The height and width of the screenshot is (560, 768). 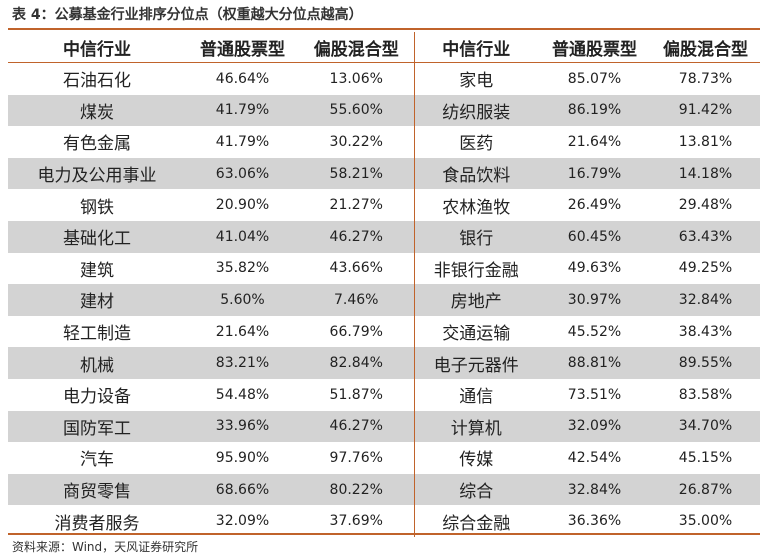 I want to click on industry-cell: 银行, so click(x=475, y=236).